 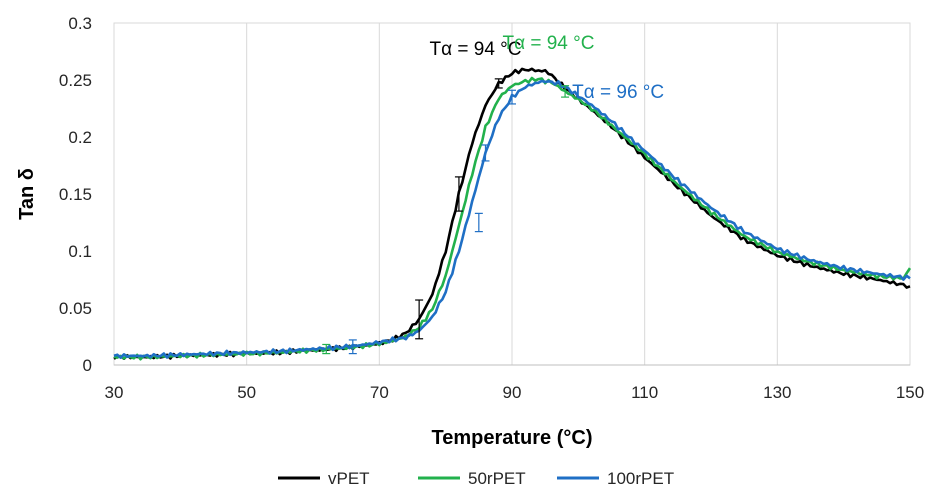 I want to click on x-tick-label: 110, so click(x=644, y=392).